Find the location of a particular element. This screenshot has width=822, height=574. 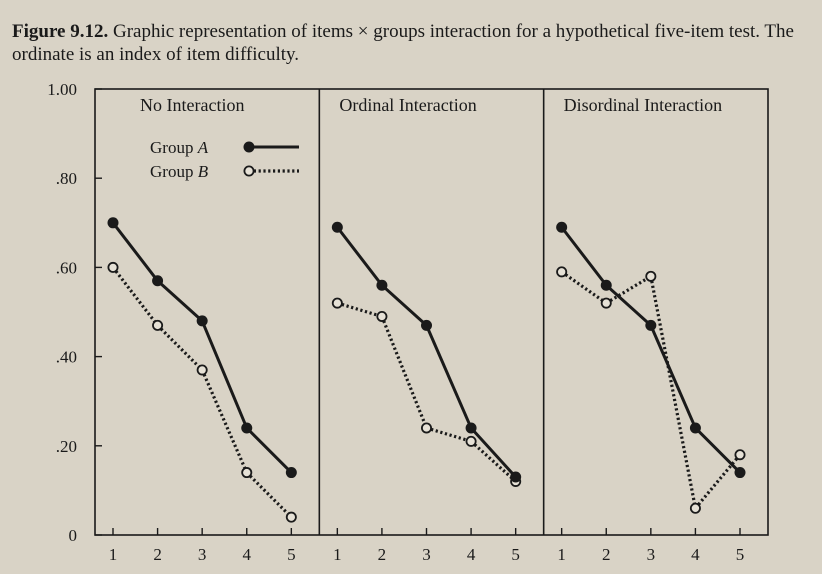

y-tick-label: 1.00 is located at coordinates (62, 89).